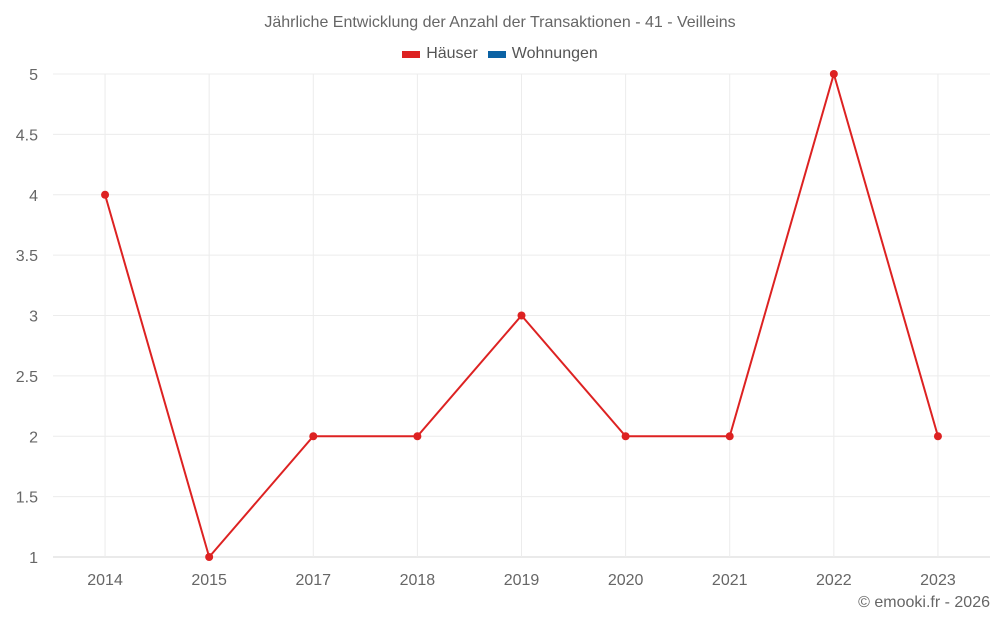 The image size is (1000, 625). Describe the element at coordinates (33, 437) in the screenshot. I see `y-tick-label: 2` at that location.